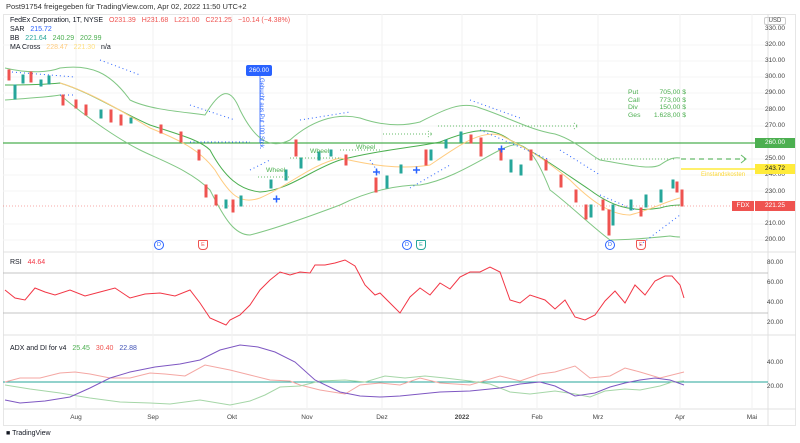 This screenshot has height=443, width=800. Describe the element at coordinates (57, 47) in the screenshot. I see `ma-fast: 228.47` at that location.